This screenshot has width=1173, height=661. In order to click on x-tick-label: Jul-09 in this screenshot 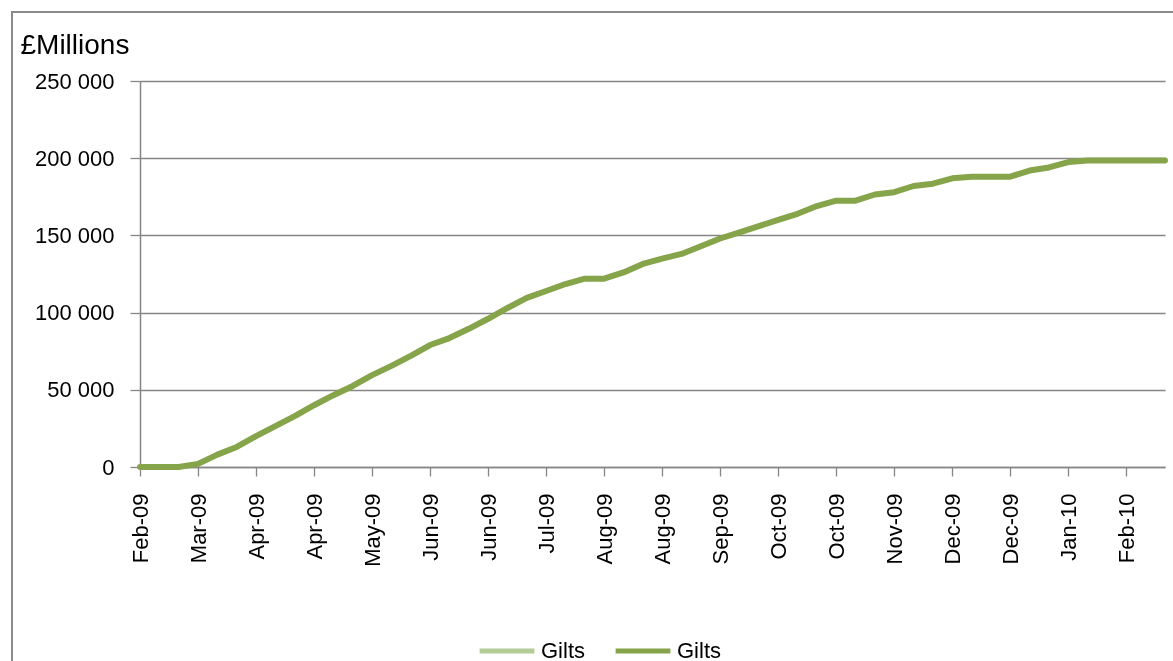, I will do `click(546, 523)`.